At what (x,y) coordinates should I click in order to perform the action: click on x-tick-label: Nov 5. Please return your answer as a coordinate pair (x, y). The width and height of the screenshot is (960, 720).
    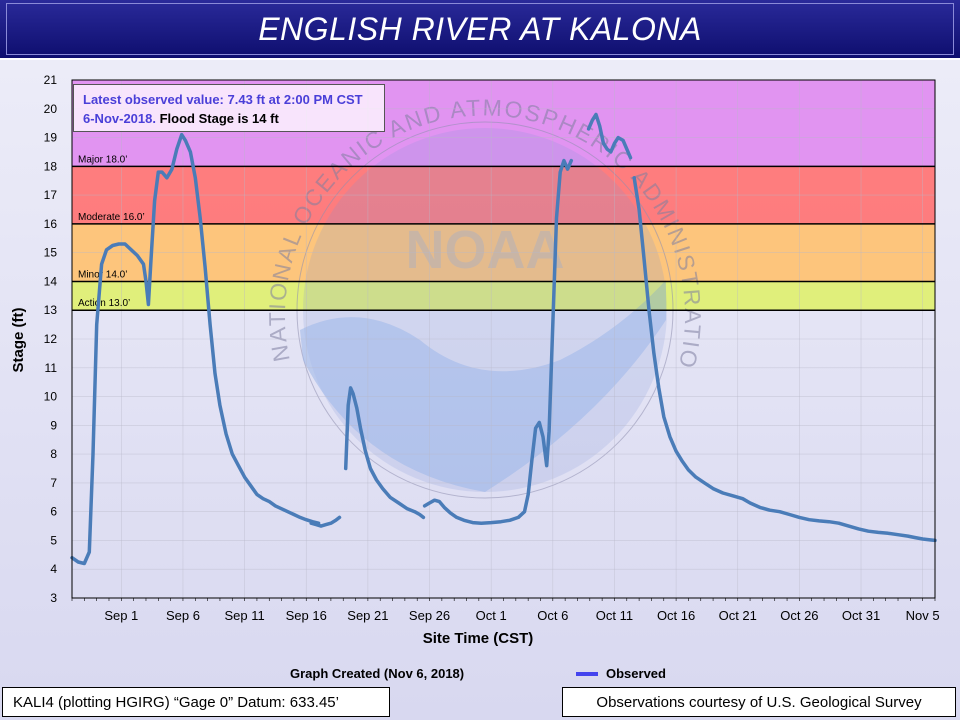
    Looking at the image, I should click on (923, 615).